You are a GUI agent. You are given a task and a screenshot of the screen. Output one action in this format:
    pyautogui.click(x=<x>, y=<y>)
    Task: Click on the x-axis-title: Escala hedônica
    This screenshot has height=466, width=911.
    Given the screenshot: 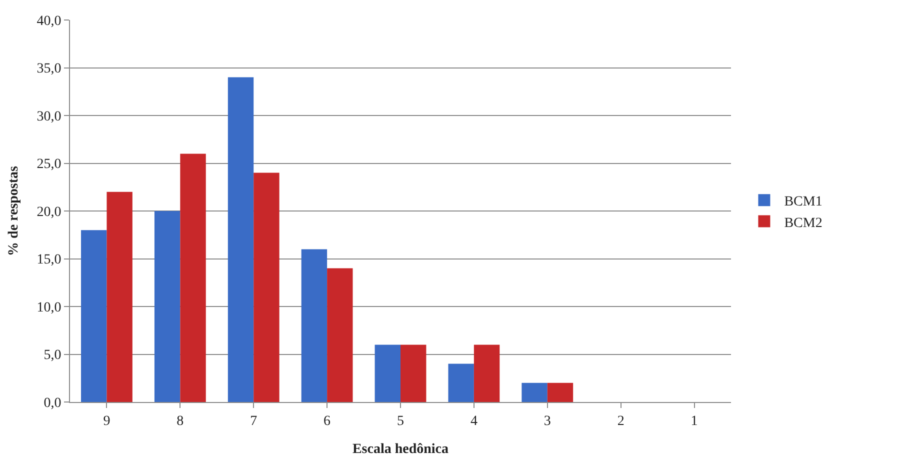 What is the action you would take?
    pyautogui.click(x=400, y=450)
    